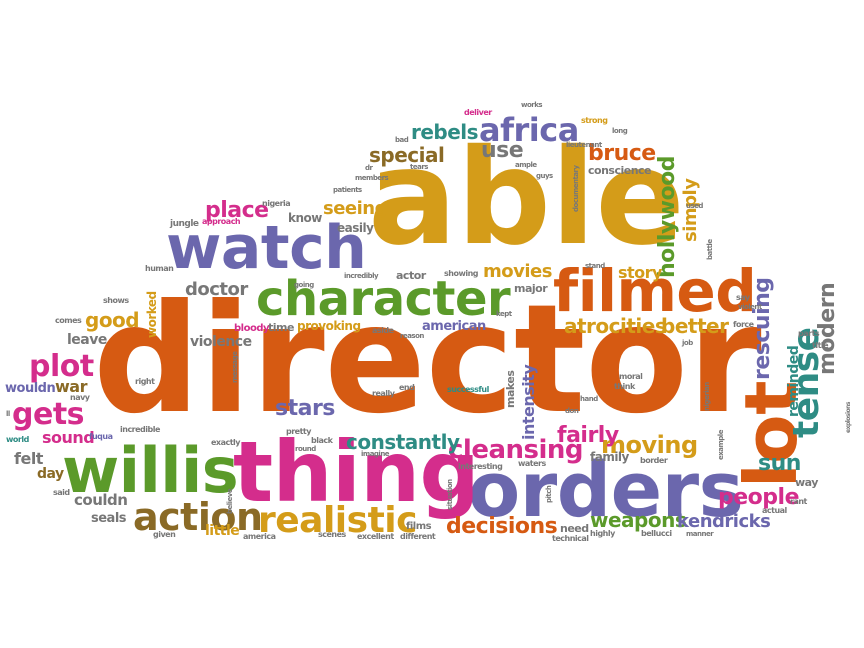 This screenshot has width=864, height=648. What do you see at coordinates (112, 320) in the screenshot?
I see `word-good: good` at bounding box center [112, 320].